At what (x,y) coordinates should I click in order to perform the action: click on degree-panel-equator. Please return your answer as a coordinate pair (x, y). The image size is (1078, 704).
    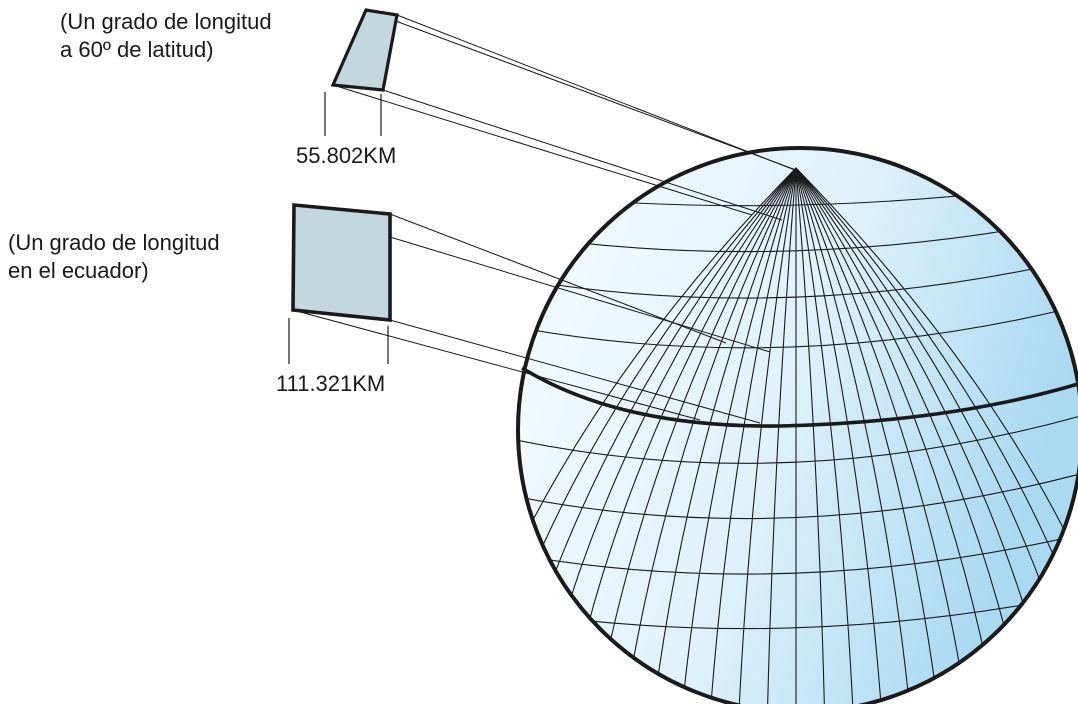
    Looking at the image, I should click on (341, 262).